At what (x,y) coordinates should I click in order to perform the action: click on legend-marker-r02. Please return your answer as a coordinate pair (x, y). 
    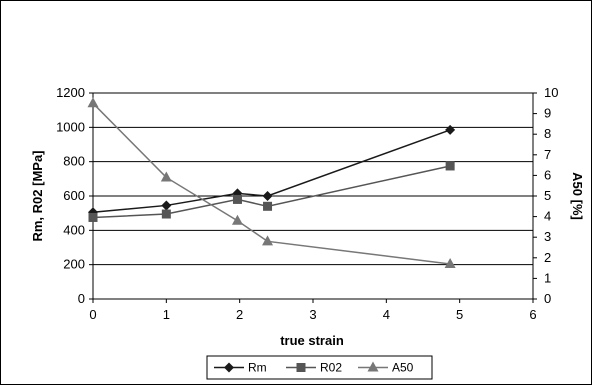
    Looking at the image, I should click on (301, 367).